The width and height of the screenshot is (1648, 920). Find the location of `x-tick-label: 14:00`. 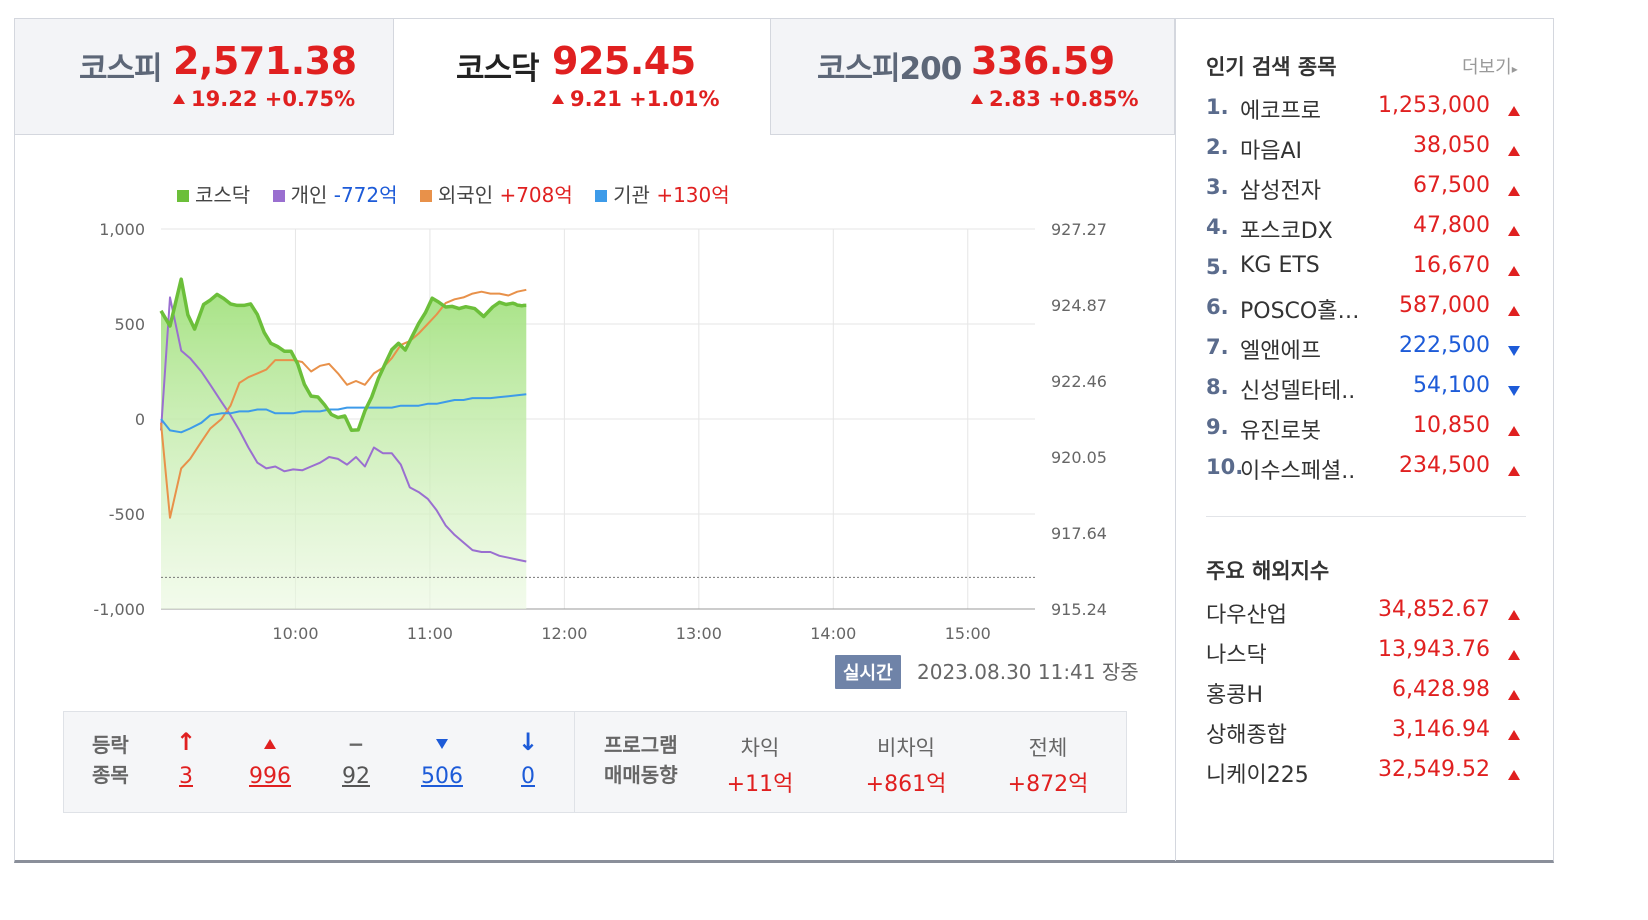

x-tick-label: 14:00 is located at coordinates (833, 633).